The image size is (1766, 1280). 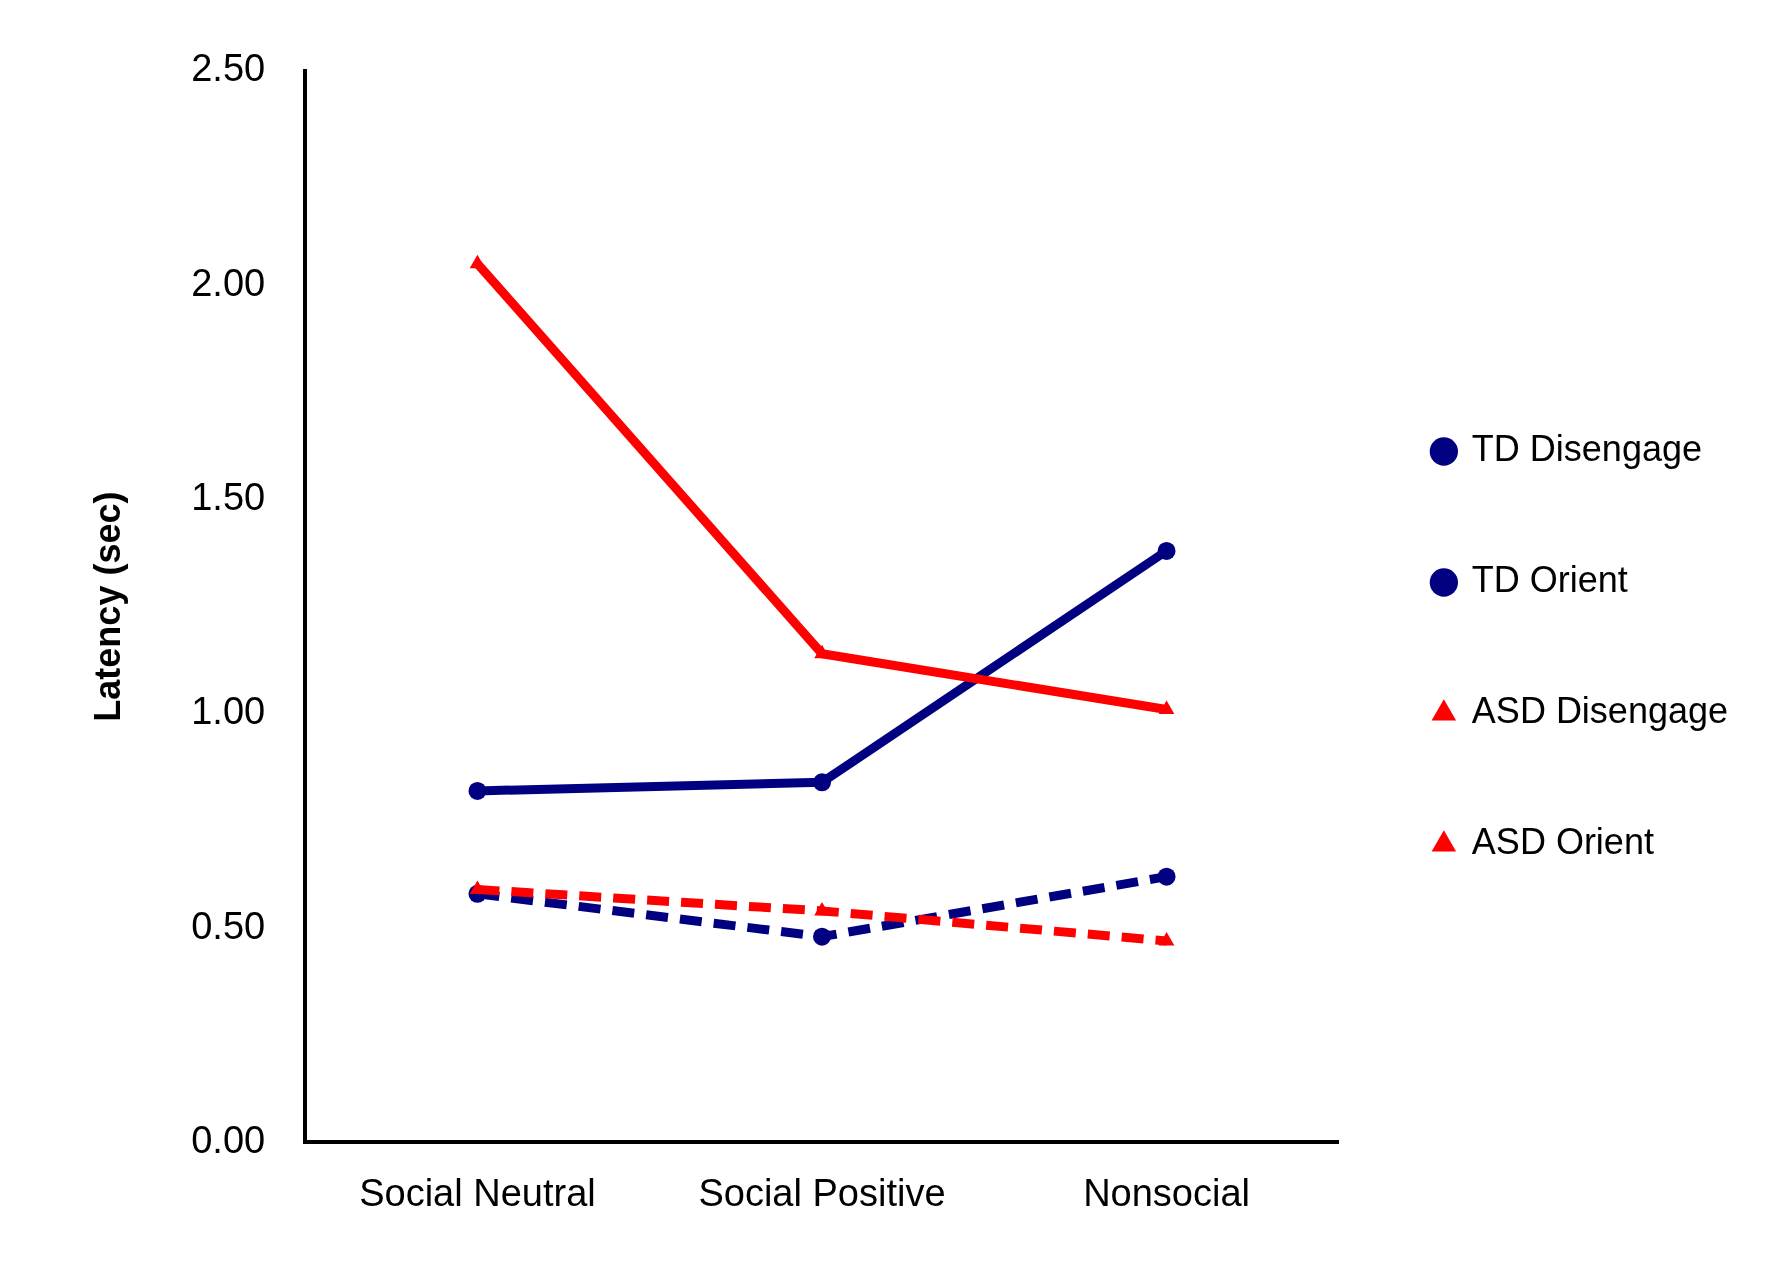 I want to click on legend-label: TD Orient, so click(x=1549, y=580).